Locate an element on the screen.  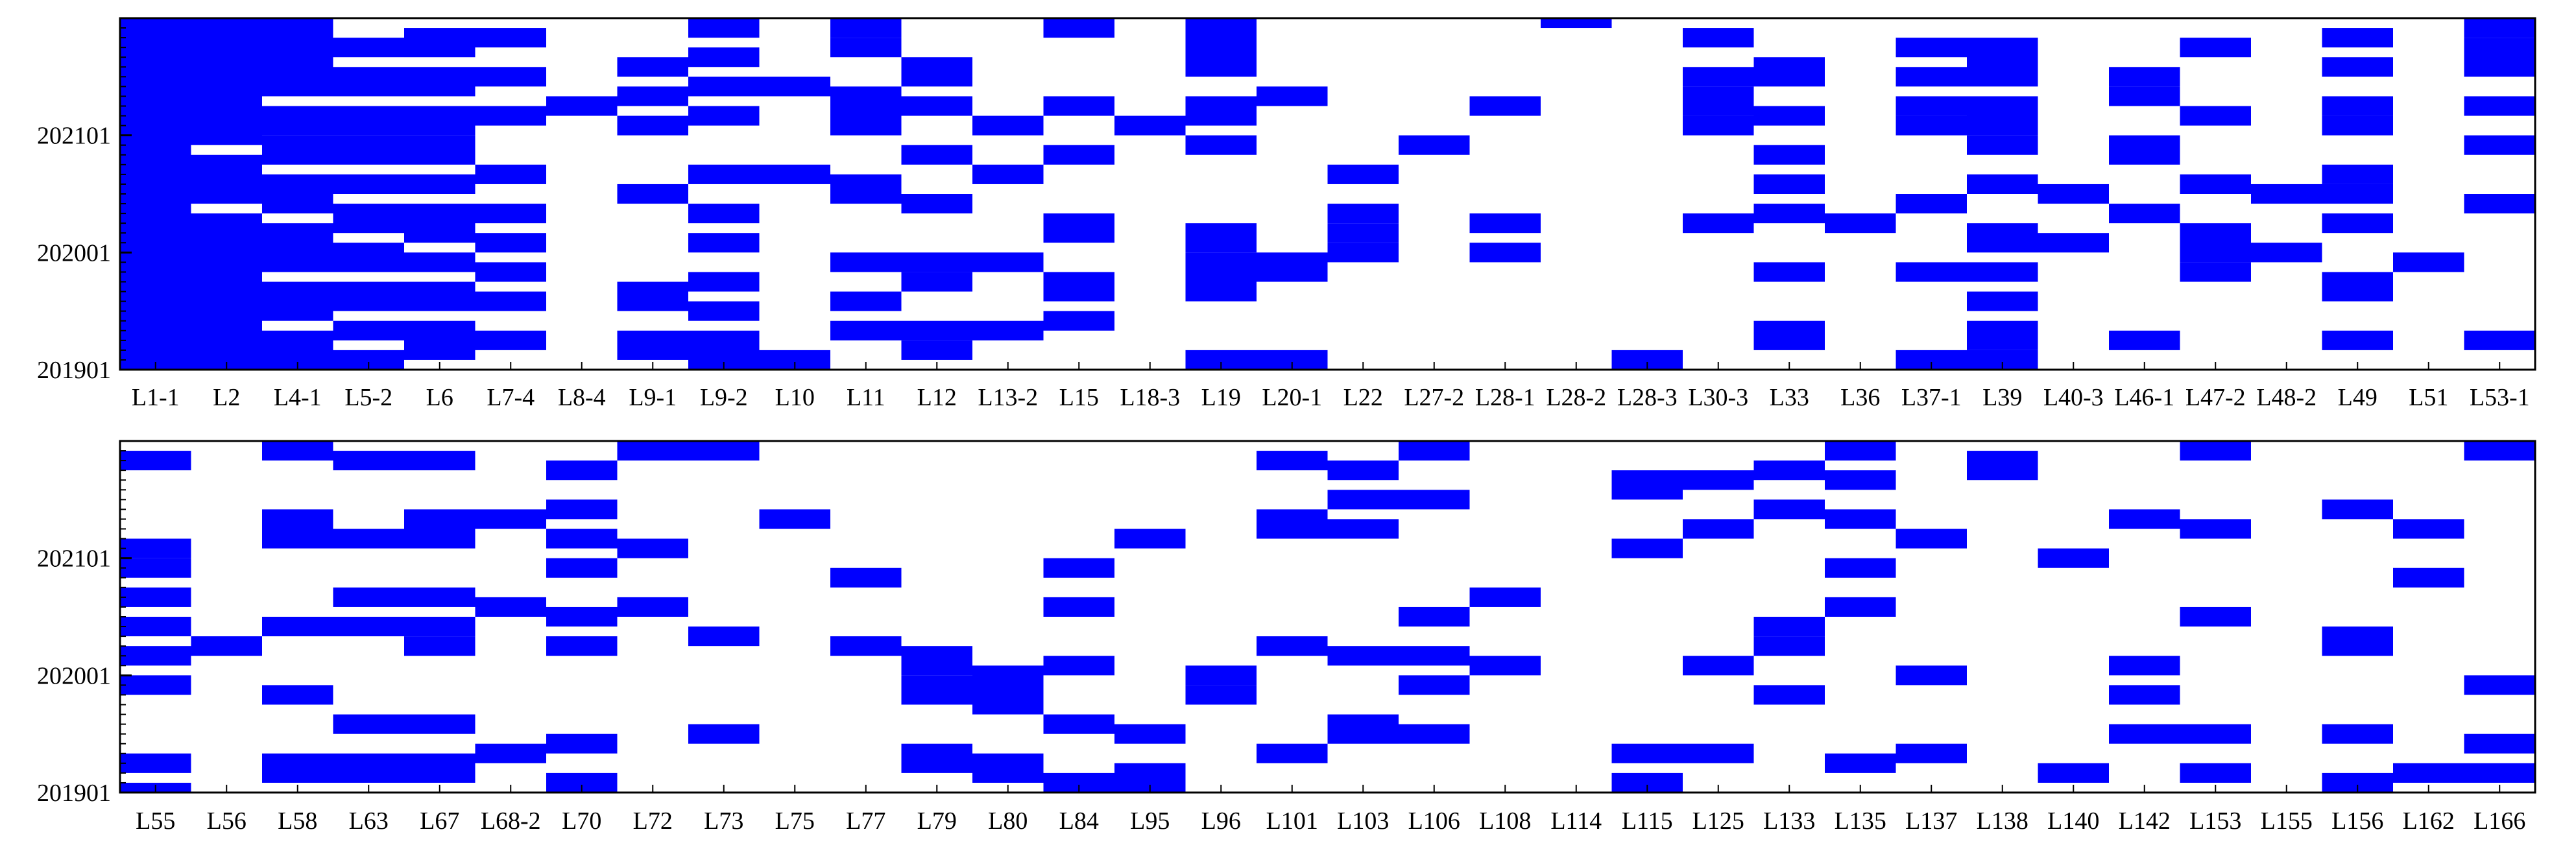
x-tick-label: L51 is located at coordinates (2428, 397).